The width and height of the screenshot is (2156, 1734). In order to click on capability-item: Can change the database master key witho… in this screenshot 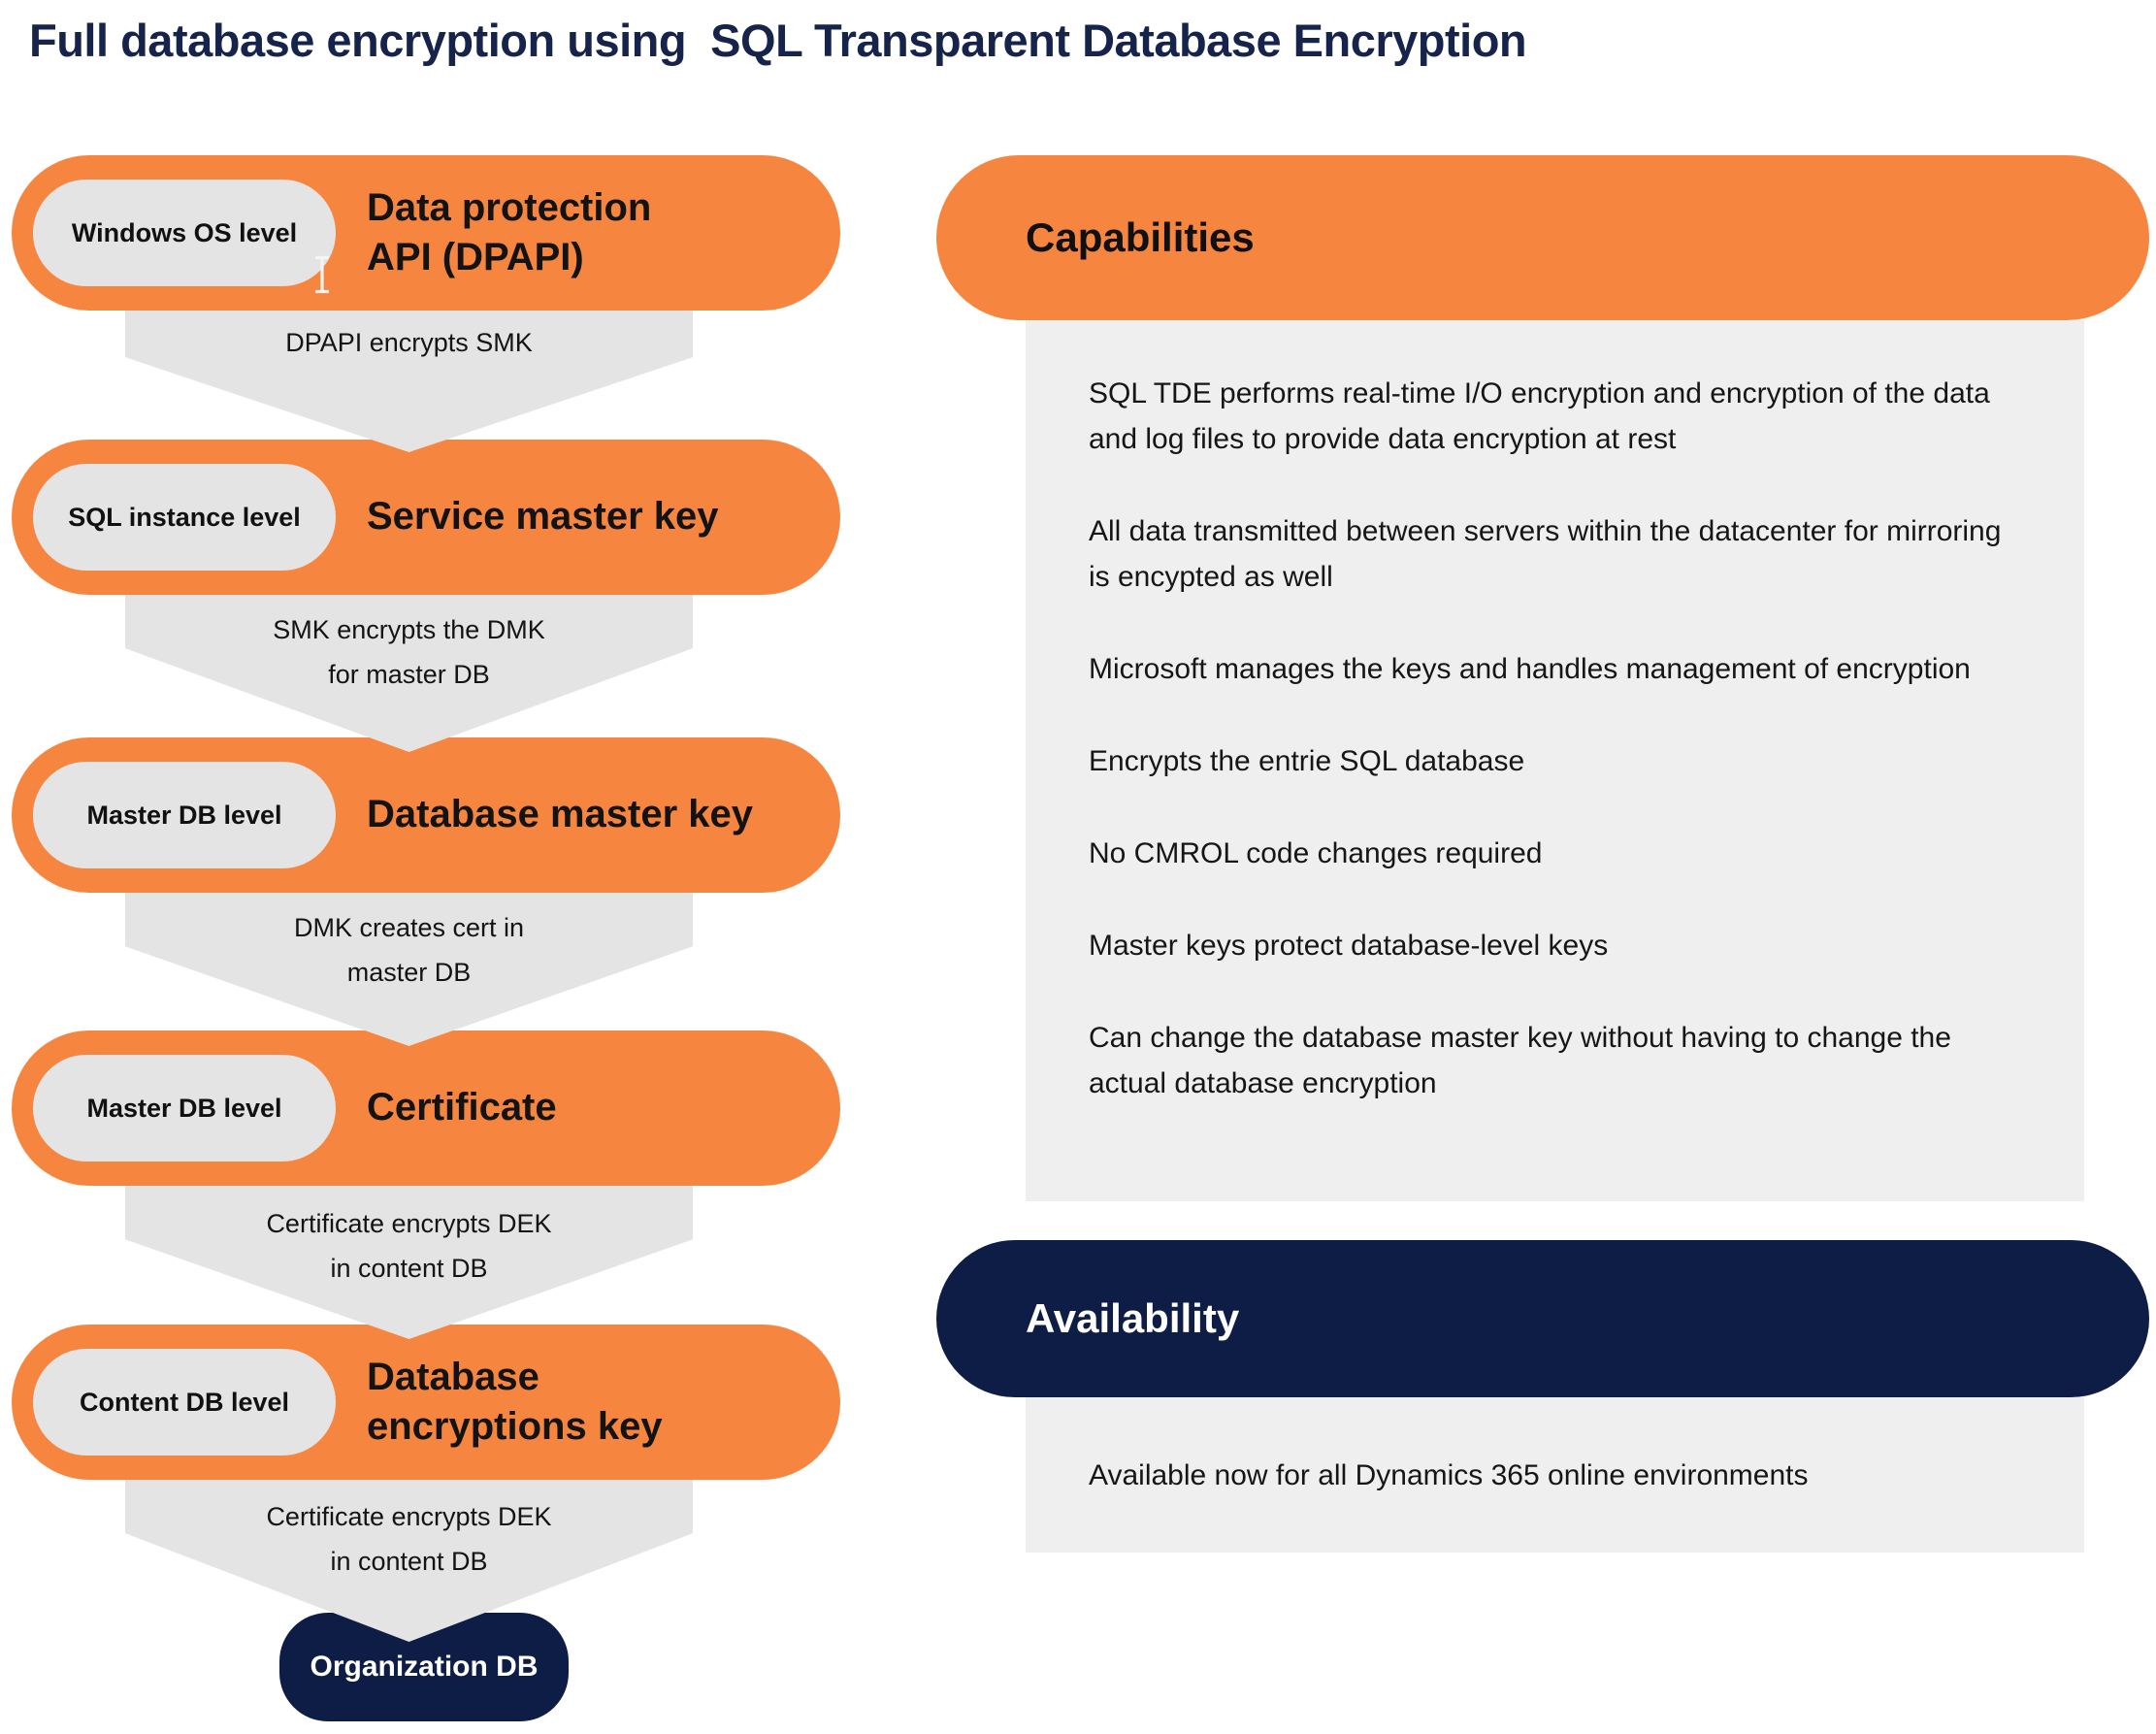, I will do `click(1520, 1060)`.